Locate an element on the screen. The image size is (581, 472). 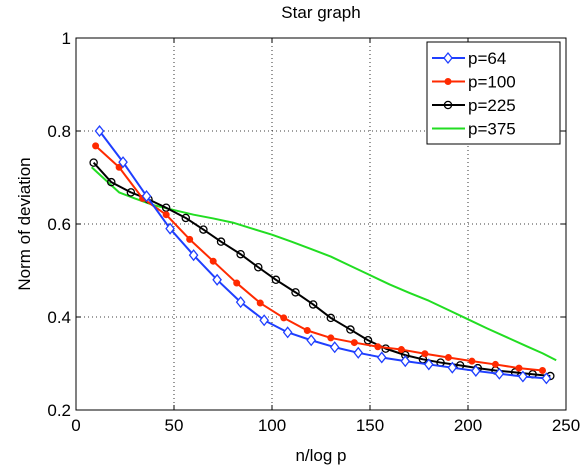
legend-label: p=375 is located at coordinates (492, 129).